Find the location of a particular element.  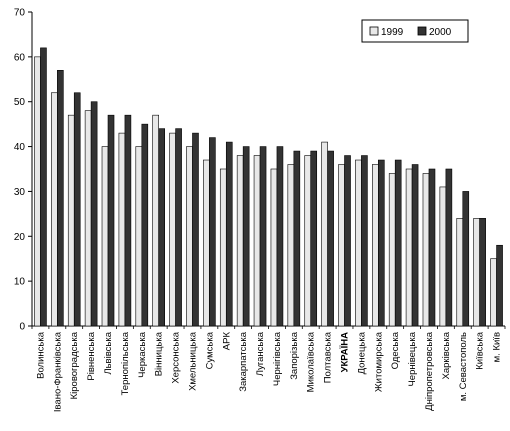

category-label: Донецька is located at coordinates (361, 352).